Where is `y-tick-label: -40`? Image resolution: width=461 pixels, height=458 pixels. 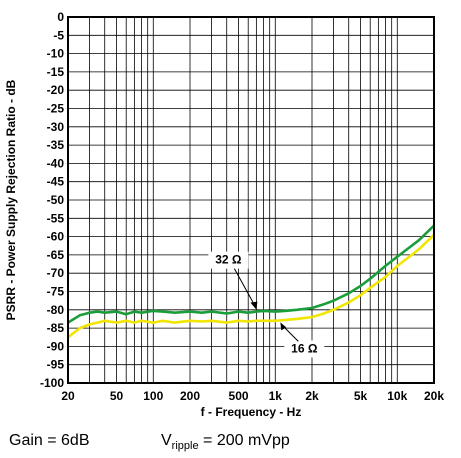 y-tick-label: -40 is located at coordinates (56, 163).